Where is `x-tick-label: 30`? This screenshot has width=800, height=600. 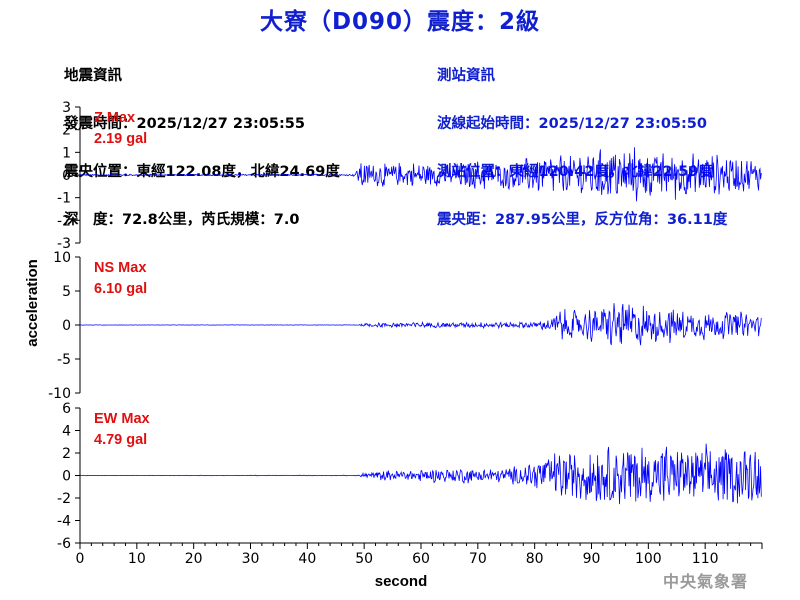 x-tick-label: 30 is located at coordinates (251, 559).